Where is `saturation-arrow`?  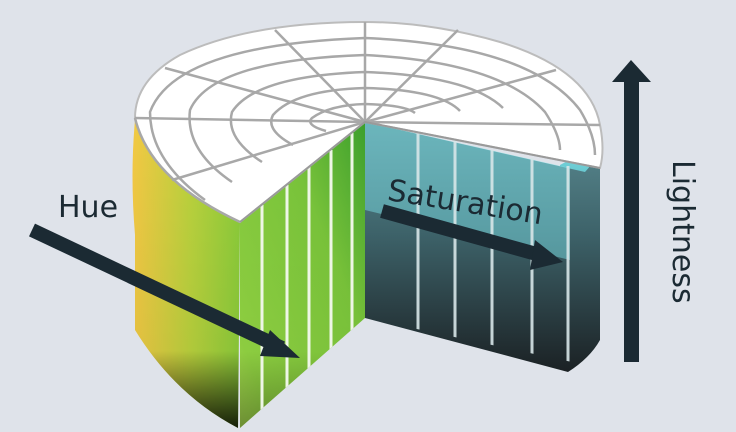
saturation-arrow is located at coordinates (471, 237).